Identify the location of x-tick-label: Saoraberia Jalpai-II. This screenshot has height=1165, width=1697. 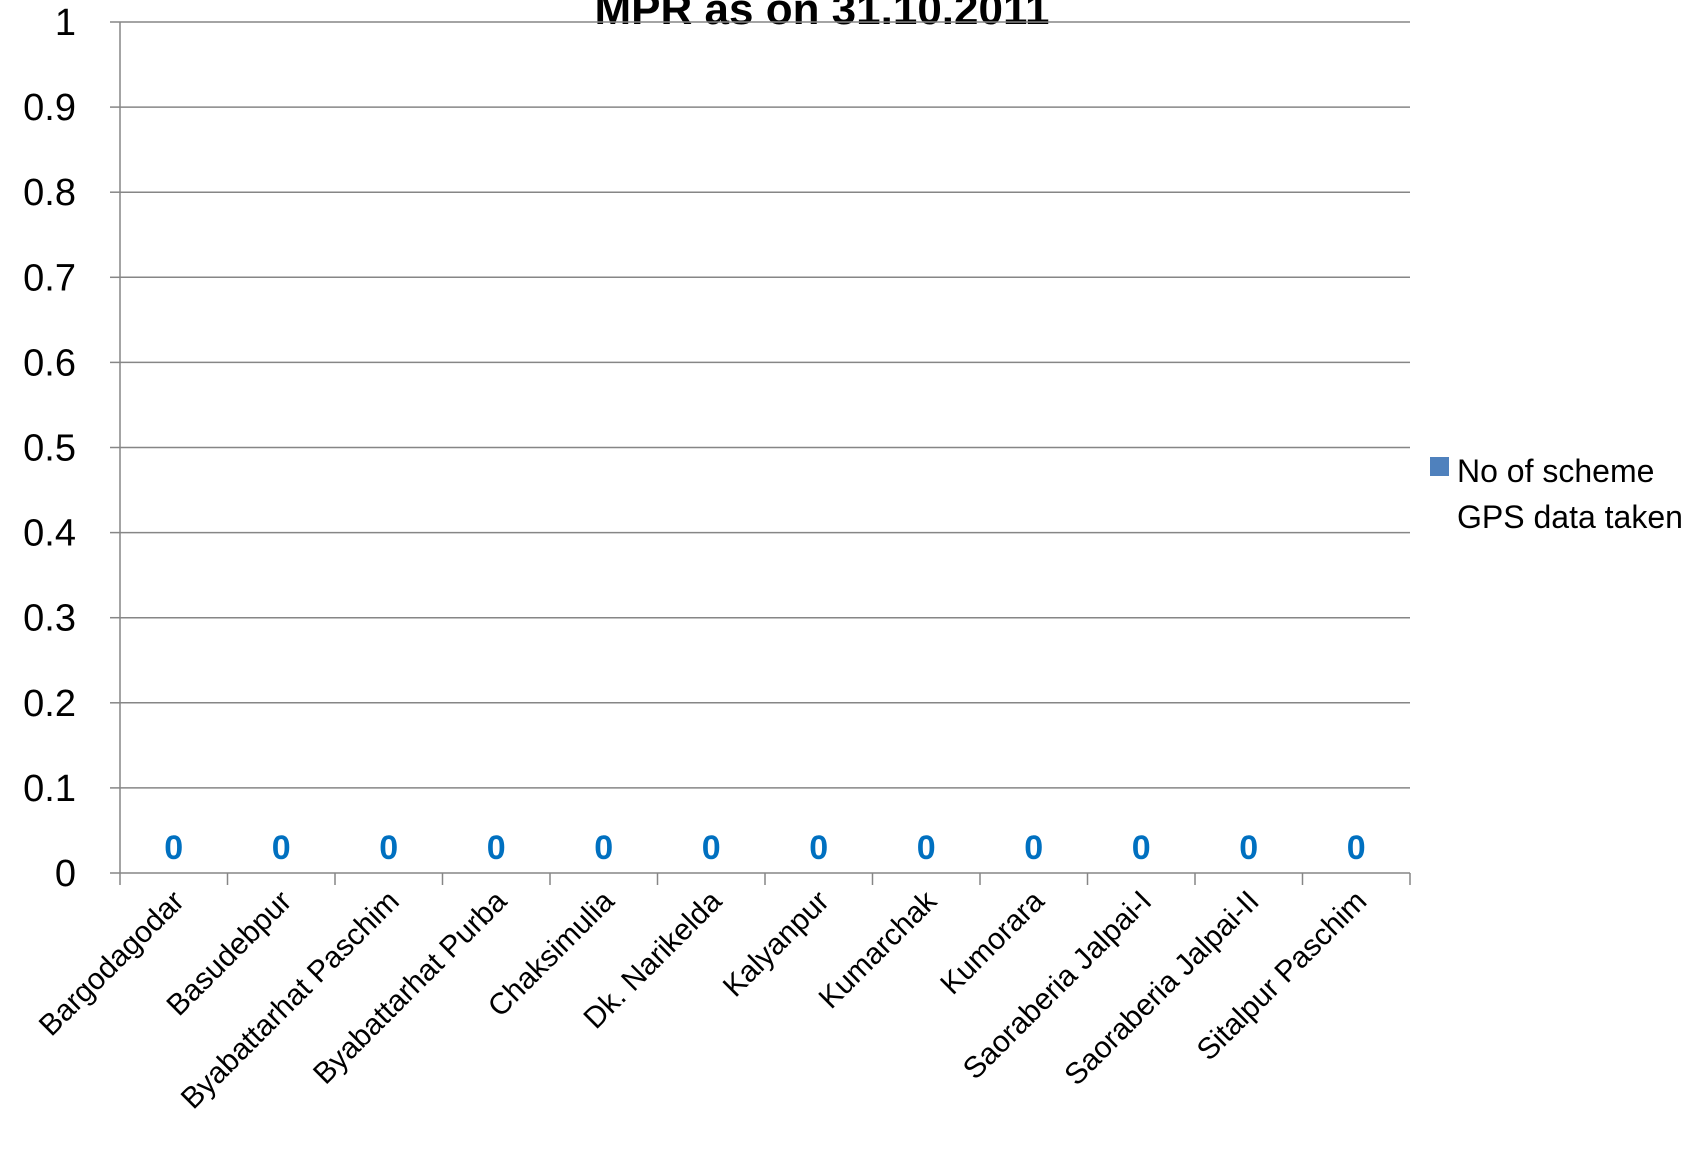
(1161, 988).